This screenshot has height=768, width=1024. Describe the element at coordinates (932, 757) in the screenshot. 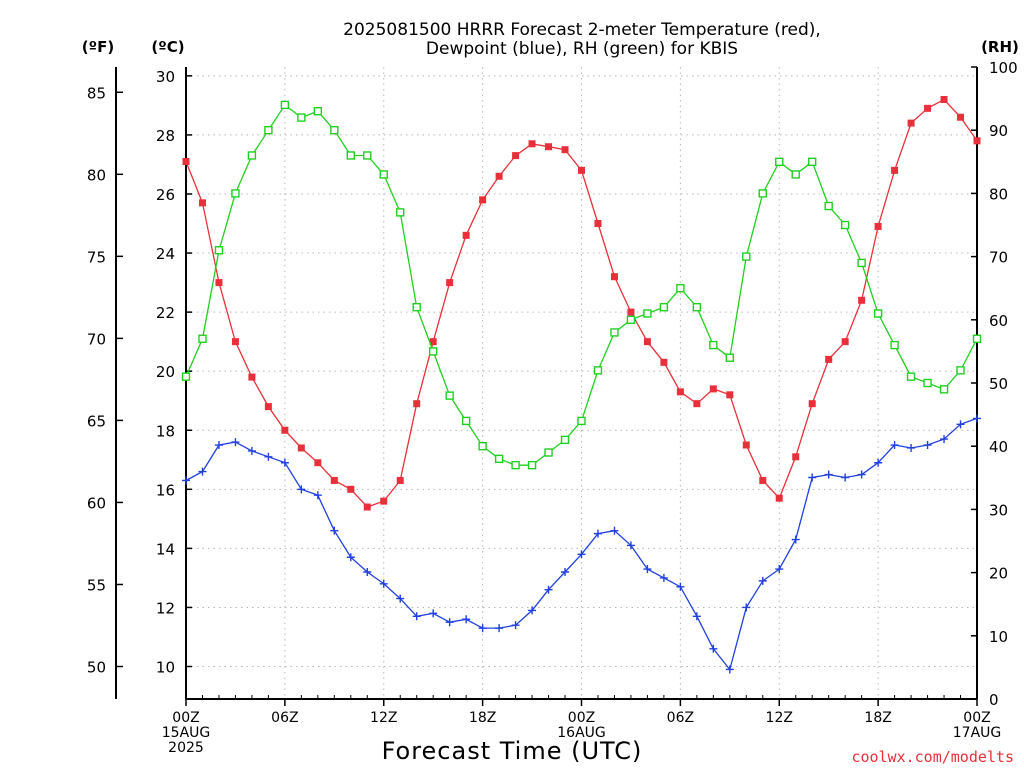

I see `credit-text: coolwx.com/modelts` at that location.